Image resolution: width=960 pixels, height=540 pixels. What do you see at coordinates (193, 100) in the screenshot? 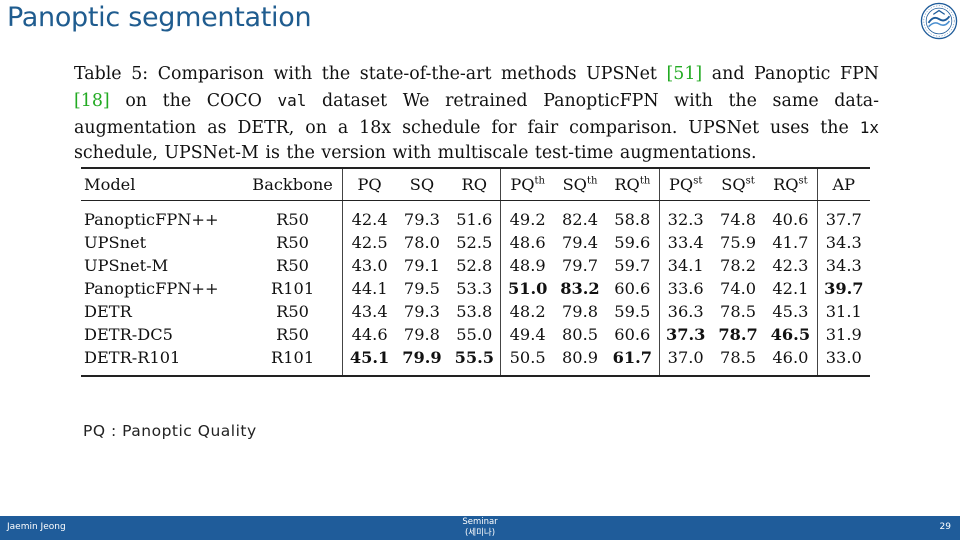
I see `caption-text: on the COCO` at bounding box center [193, 100].